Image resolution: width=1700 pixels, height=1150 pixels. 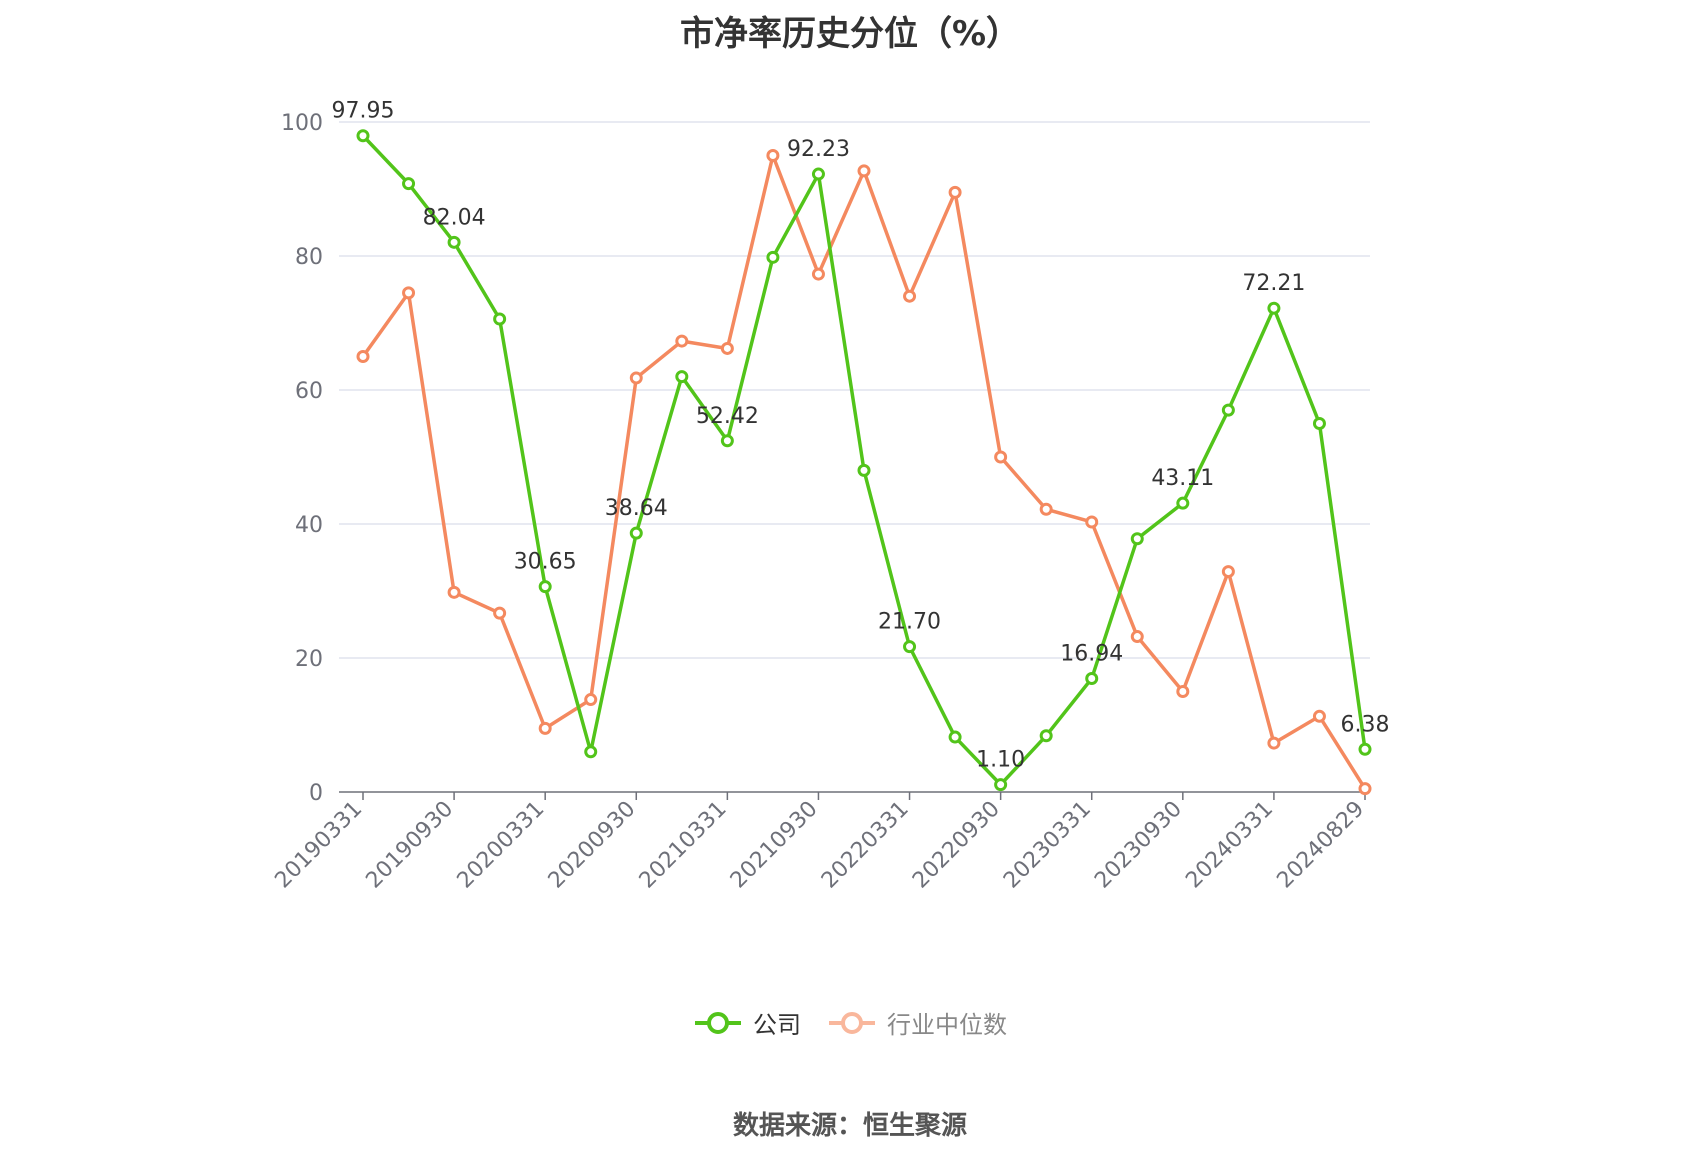 What do you see at coordinates (1182, 478) in the screenshot?
I see `data-label: 43.11` at bounding box center [1182, 478].